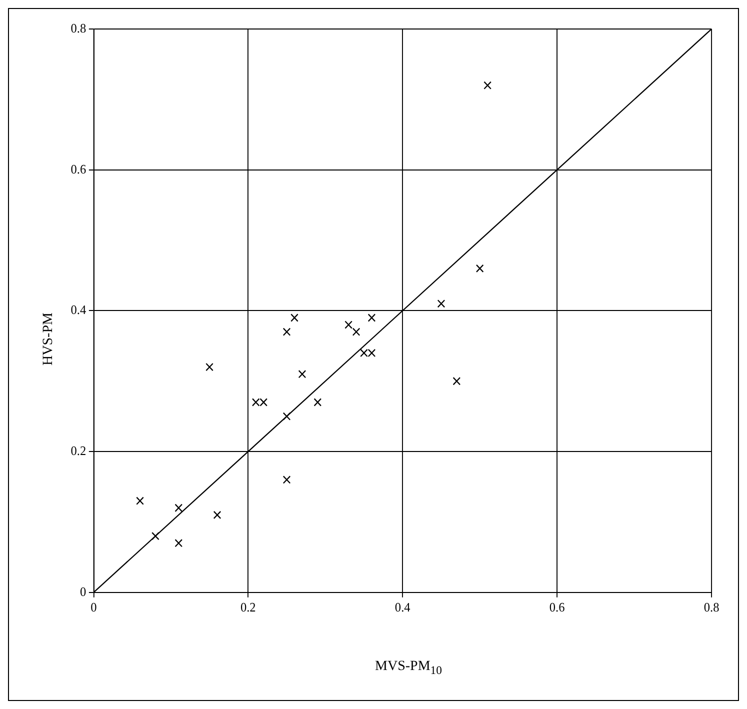 The width and height of the screenshot is (747, 709). Describe the element at coordinates (712, 607) in the screenshot. I see `x-tick-label: 0.8` at that location.